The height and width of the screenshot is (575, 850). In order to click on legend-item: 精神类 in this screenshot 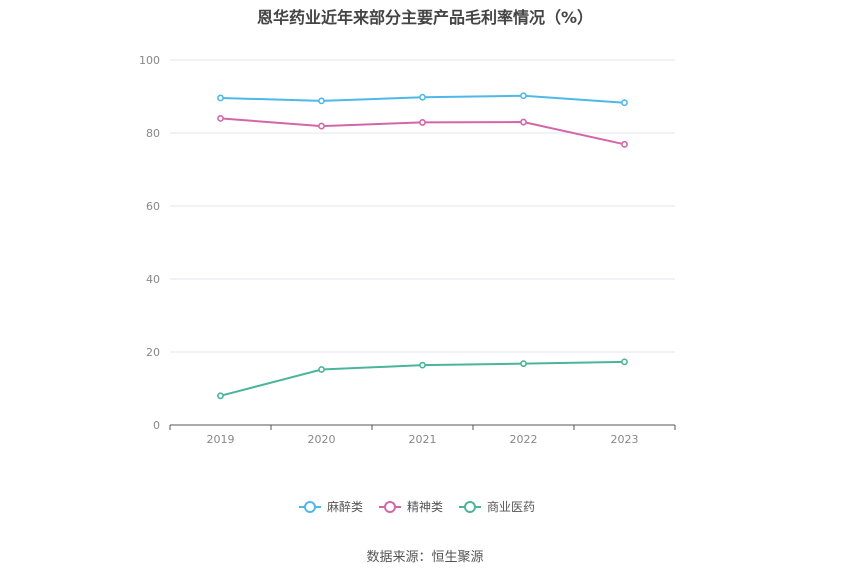, I will do `click(411, 507)`.